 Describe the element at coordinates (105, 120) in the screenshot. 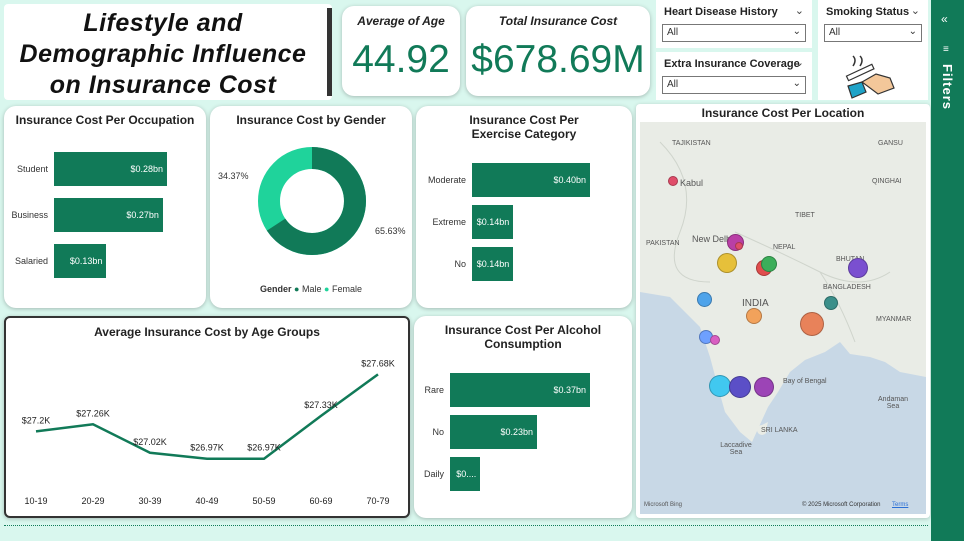

I see `occupation-title: Insurance Cost Per Occupation` at that location.